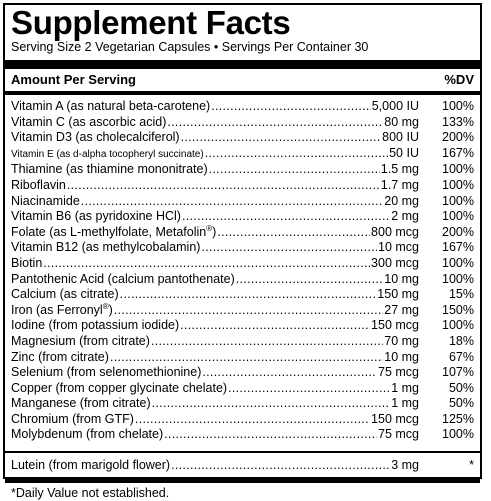 The image size is (491, 501). Describe the element at coordinates (242, 480) in the screenshot. I see `footer-divider` at that location.